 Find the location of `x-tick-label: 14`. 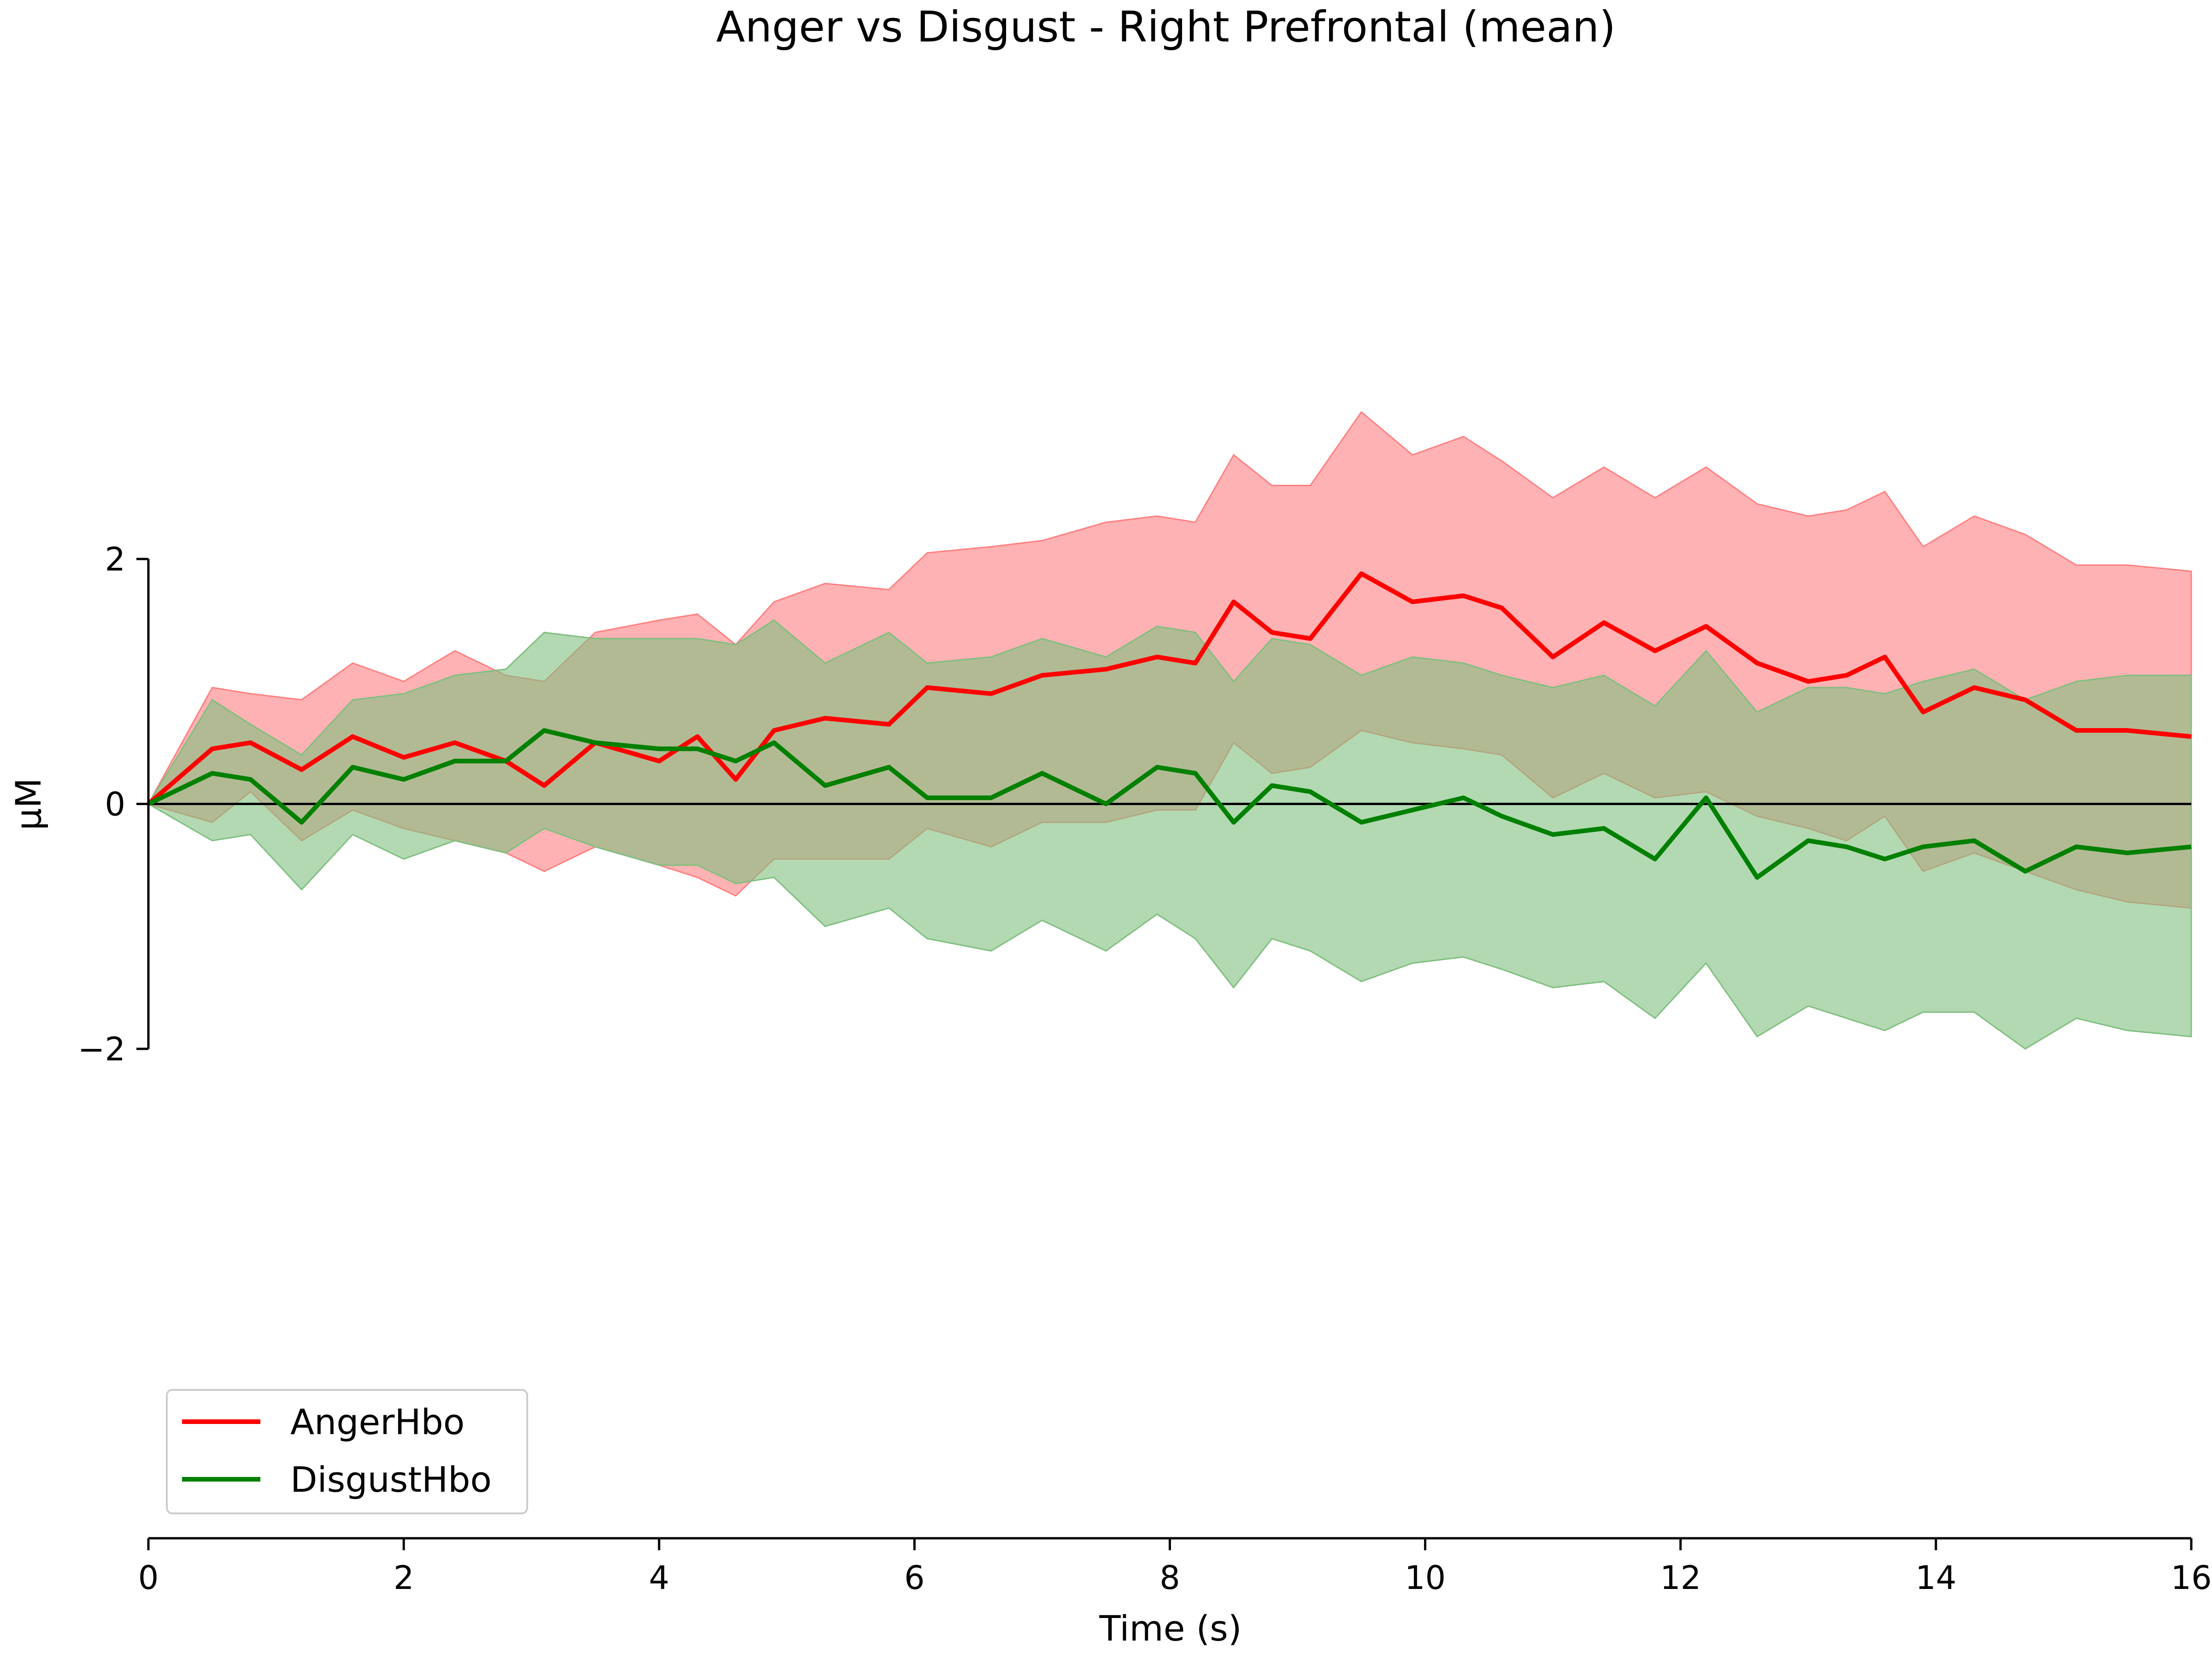

x-tick-label: 14 is located at coordinates (1935, 1578).